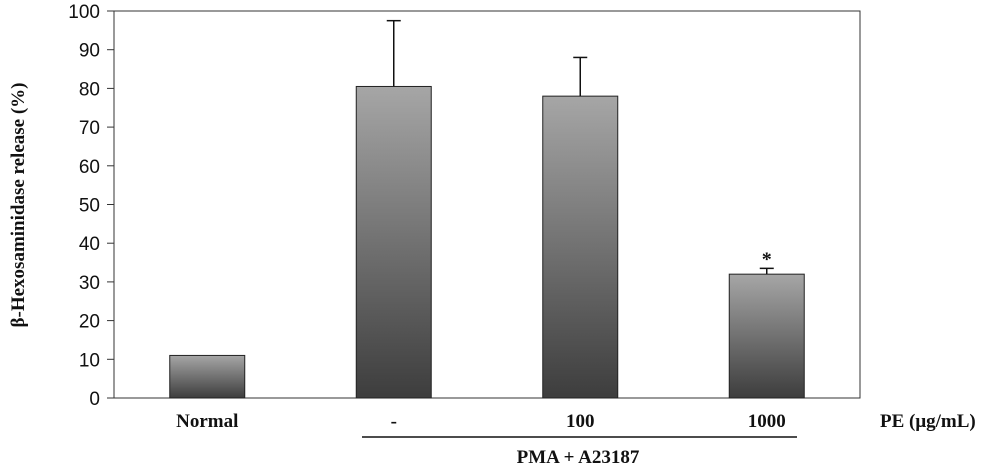  I want to click on x-category-label: 1000, so click(767, 421).